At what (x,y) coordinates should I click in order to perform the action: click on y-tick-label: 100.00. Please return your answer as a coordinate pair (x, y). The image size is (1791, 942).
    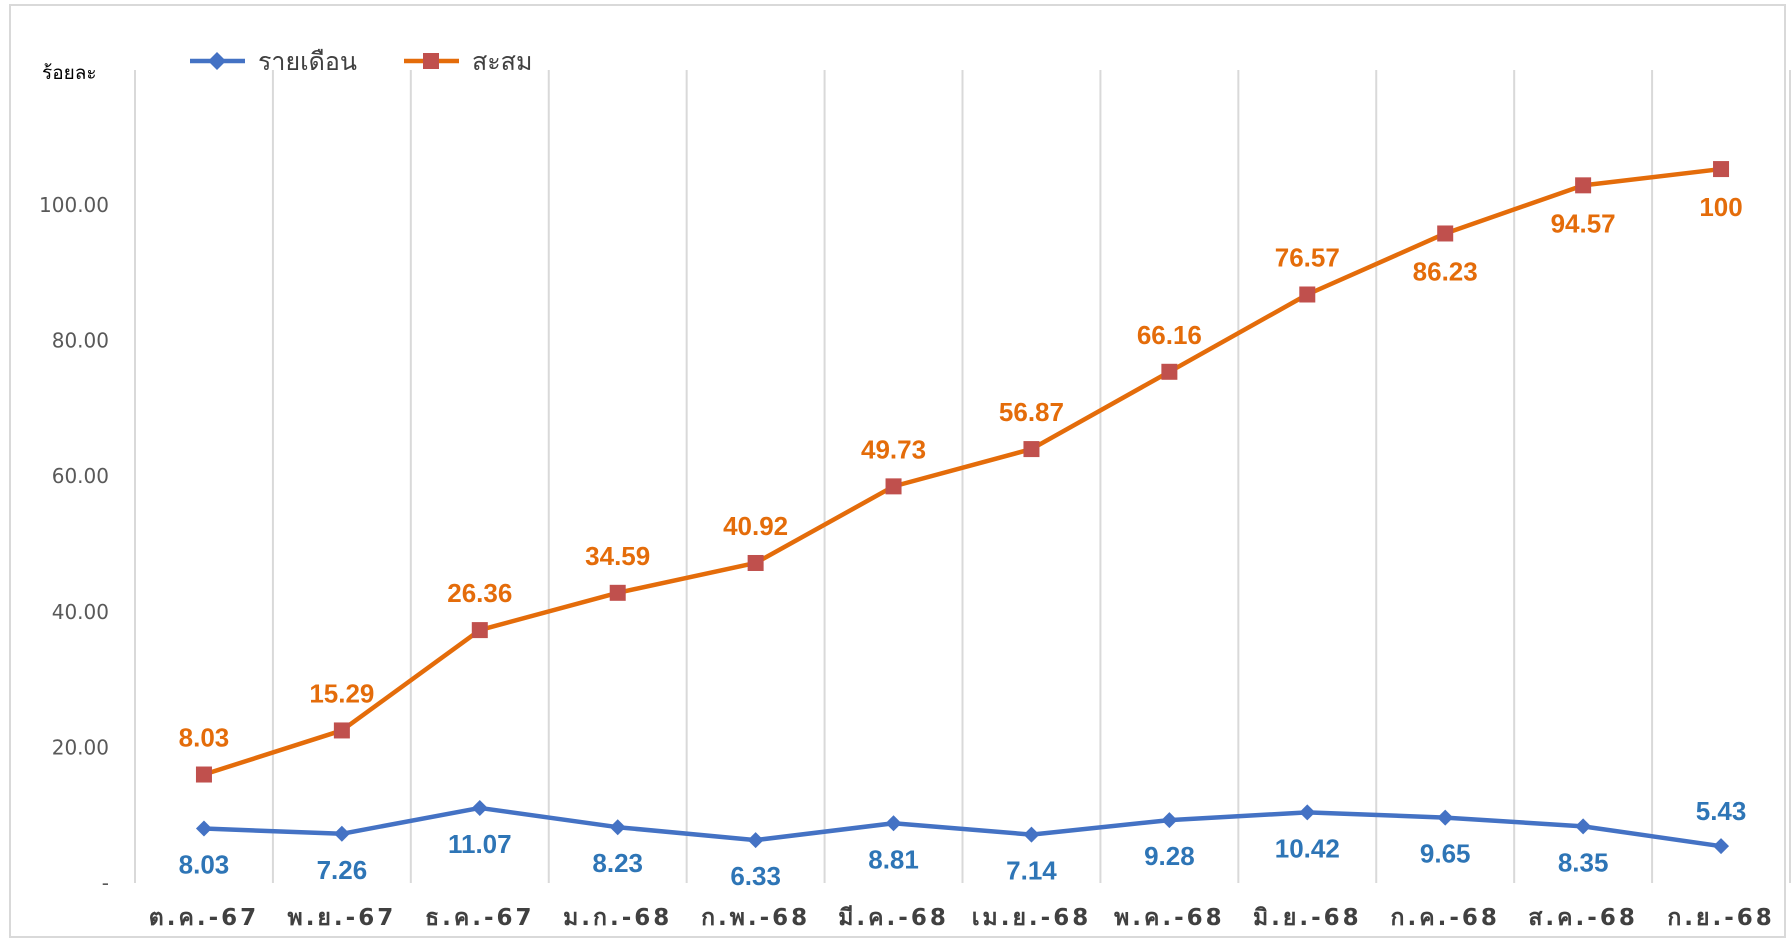
    Looking at the image, I should click on (74, 205).